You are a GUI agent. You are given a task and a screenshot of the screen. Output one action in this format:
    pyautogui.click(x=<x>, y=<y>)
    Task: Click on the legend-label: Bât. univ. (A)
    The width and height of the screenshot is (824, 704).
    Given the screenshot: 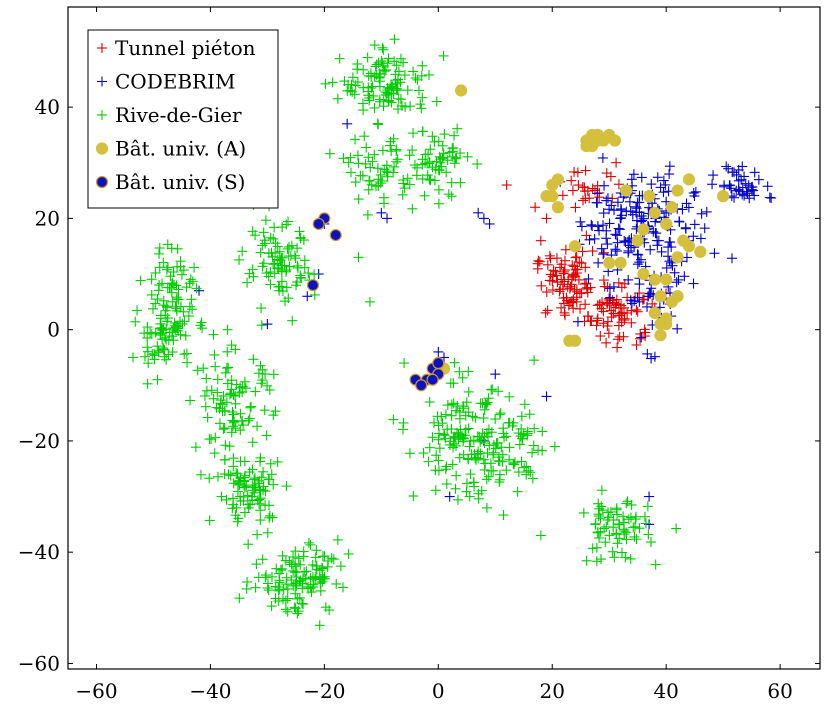 What is the action you would take?
    pyautogui.click(x=180, y=149)
    